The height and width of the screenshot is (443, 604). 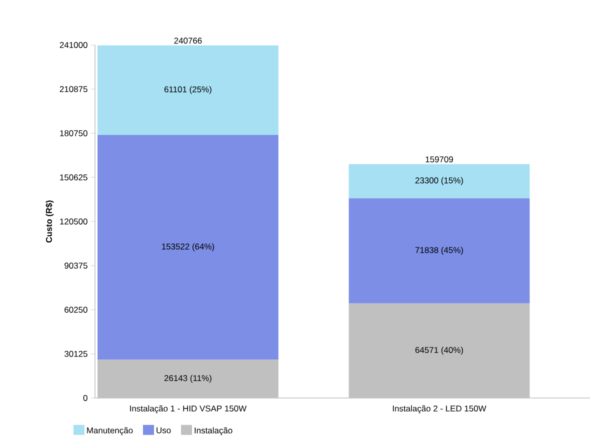 I want to click on legend-label: Manutenção, so click(x=110, y=431).